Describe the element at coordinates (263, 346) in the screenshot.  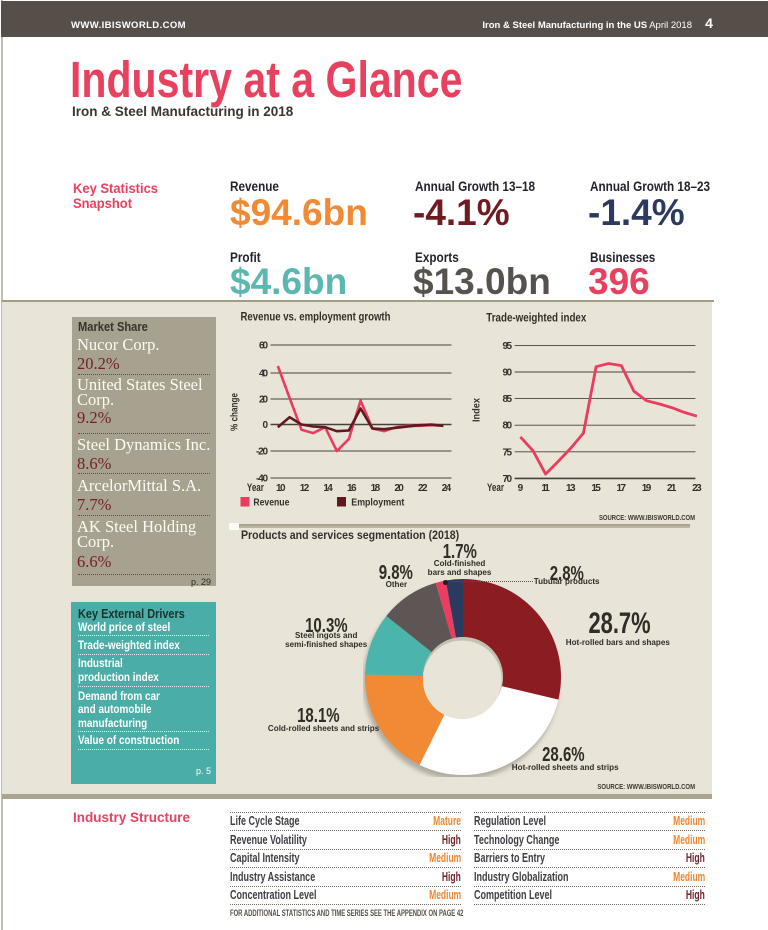
I see `svg-text: 60` at that location.